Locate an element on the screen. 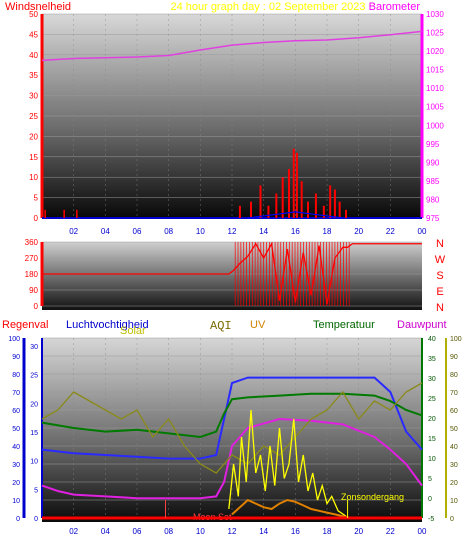 The width and height of the screenshot is (467, 547). humidity-tick-label: 0 is located at coordinates (36, 519).